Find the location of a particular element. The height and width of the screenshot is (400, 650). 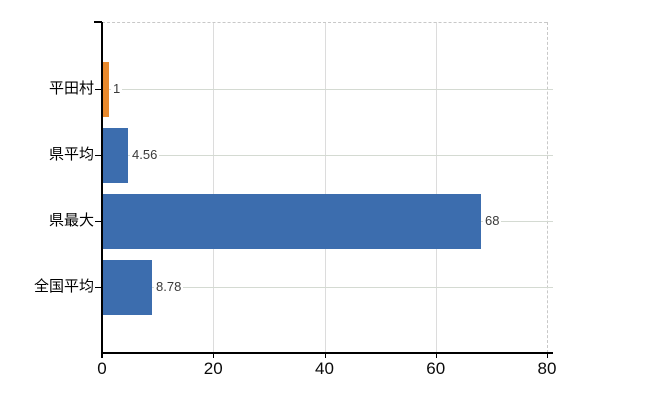

x-tick-label: 0 is located at coordinates (102, 368).